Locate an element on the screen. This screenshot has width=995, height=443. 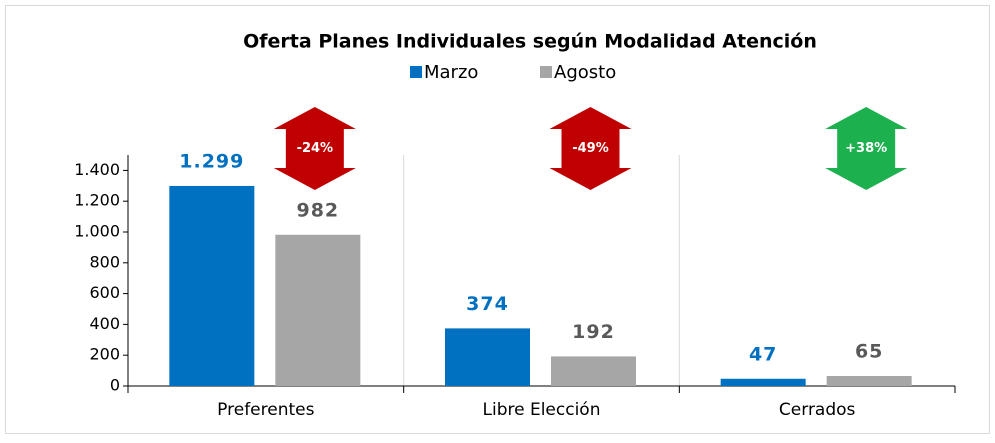
y-tick-label: 200 is located at coordinates (104, 354).